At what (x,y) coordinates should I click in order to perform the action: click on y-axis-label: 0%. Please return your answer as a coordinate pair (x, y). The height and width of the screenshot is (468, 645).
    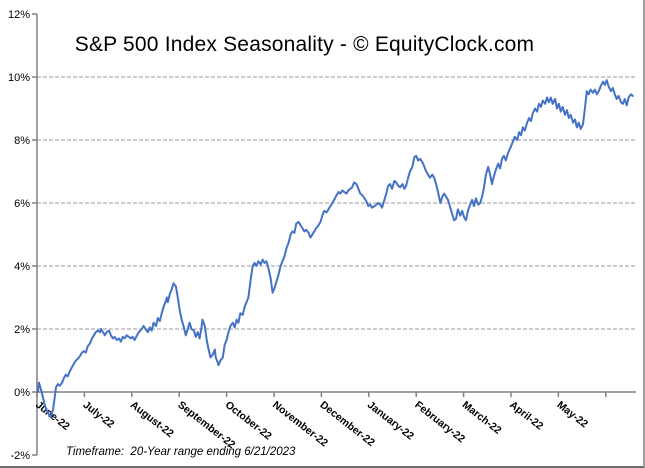
    Looking at the image, I should click on (22, 393).